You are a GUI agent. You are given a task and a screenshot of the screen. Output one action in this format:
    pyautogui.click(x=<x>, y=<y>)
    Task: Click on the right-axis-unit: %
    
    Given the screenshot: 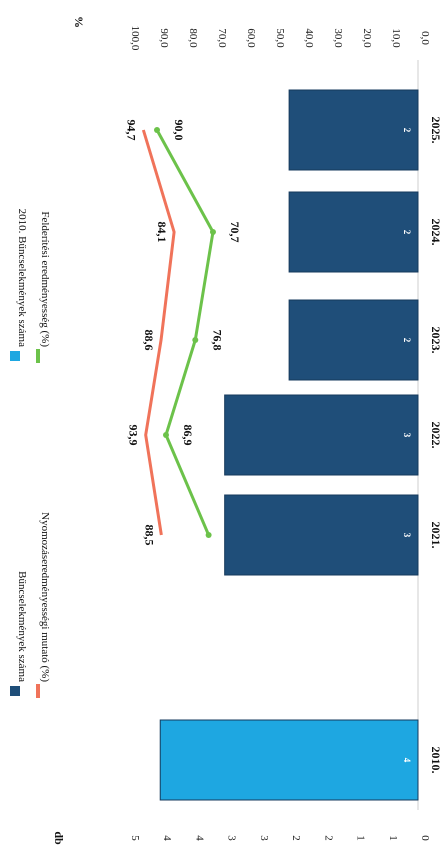 What is the action you would take?
    pyautogui.click(x=79, y=22)
    